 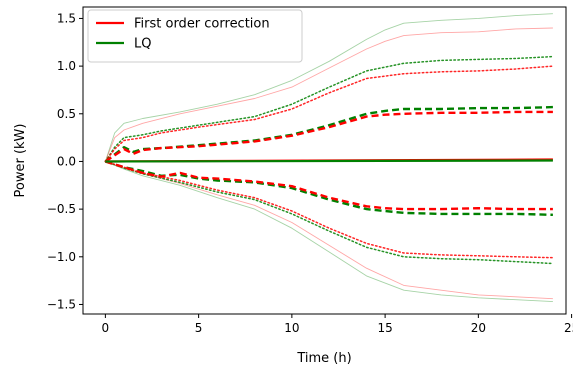 What do you see at coordinates (329, 161) in the screenshot?
I see `series-line-1-mean` at bounding box center [329, 161].